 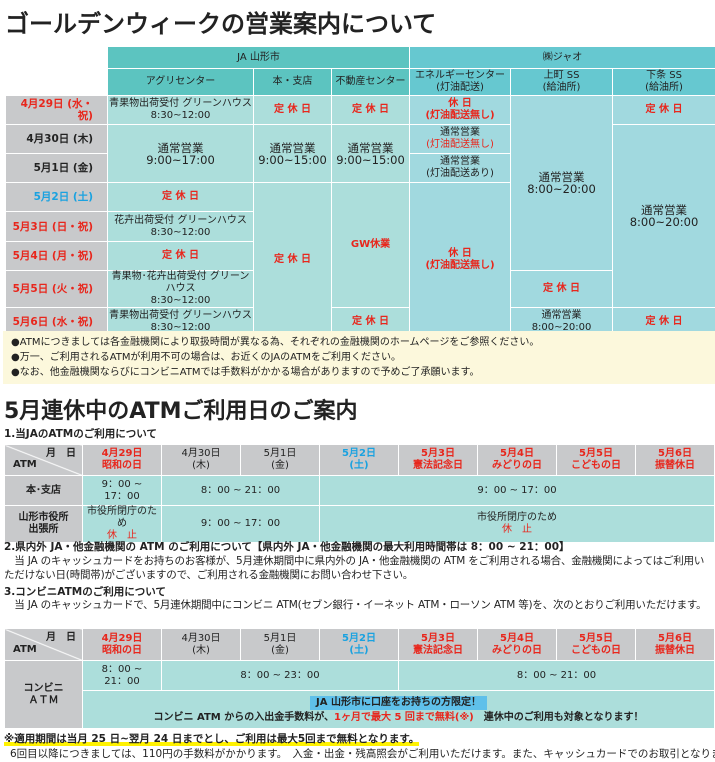 What do you see at coordinates (180, 82) in the screenshot?
I see `col-agri: アグリセンター` at bounding box center [180, 82].